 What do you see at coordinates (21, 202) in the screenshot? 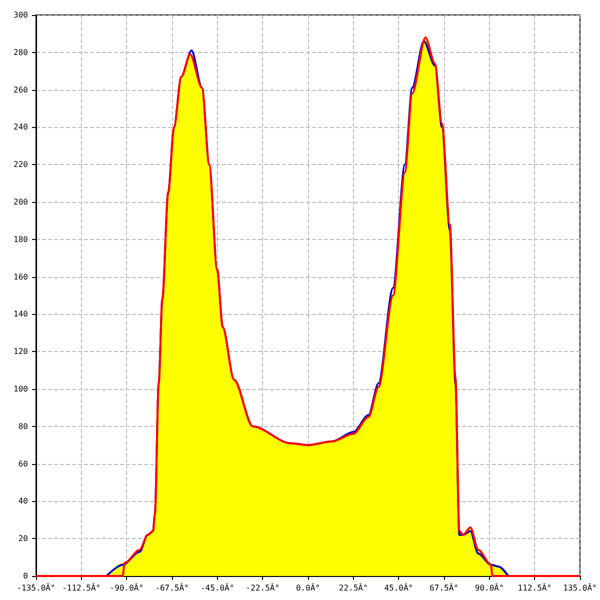
I see `y-tick-label: 200` at bounding box center [21, 202].